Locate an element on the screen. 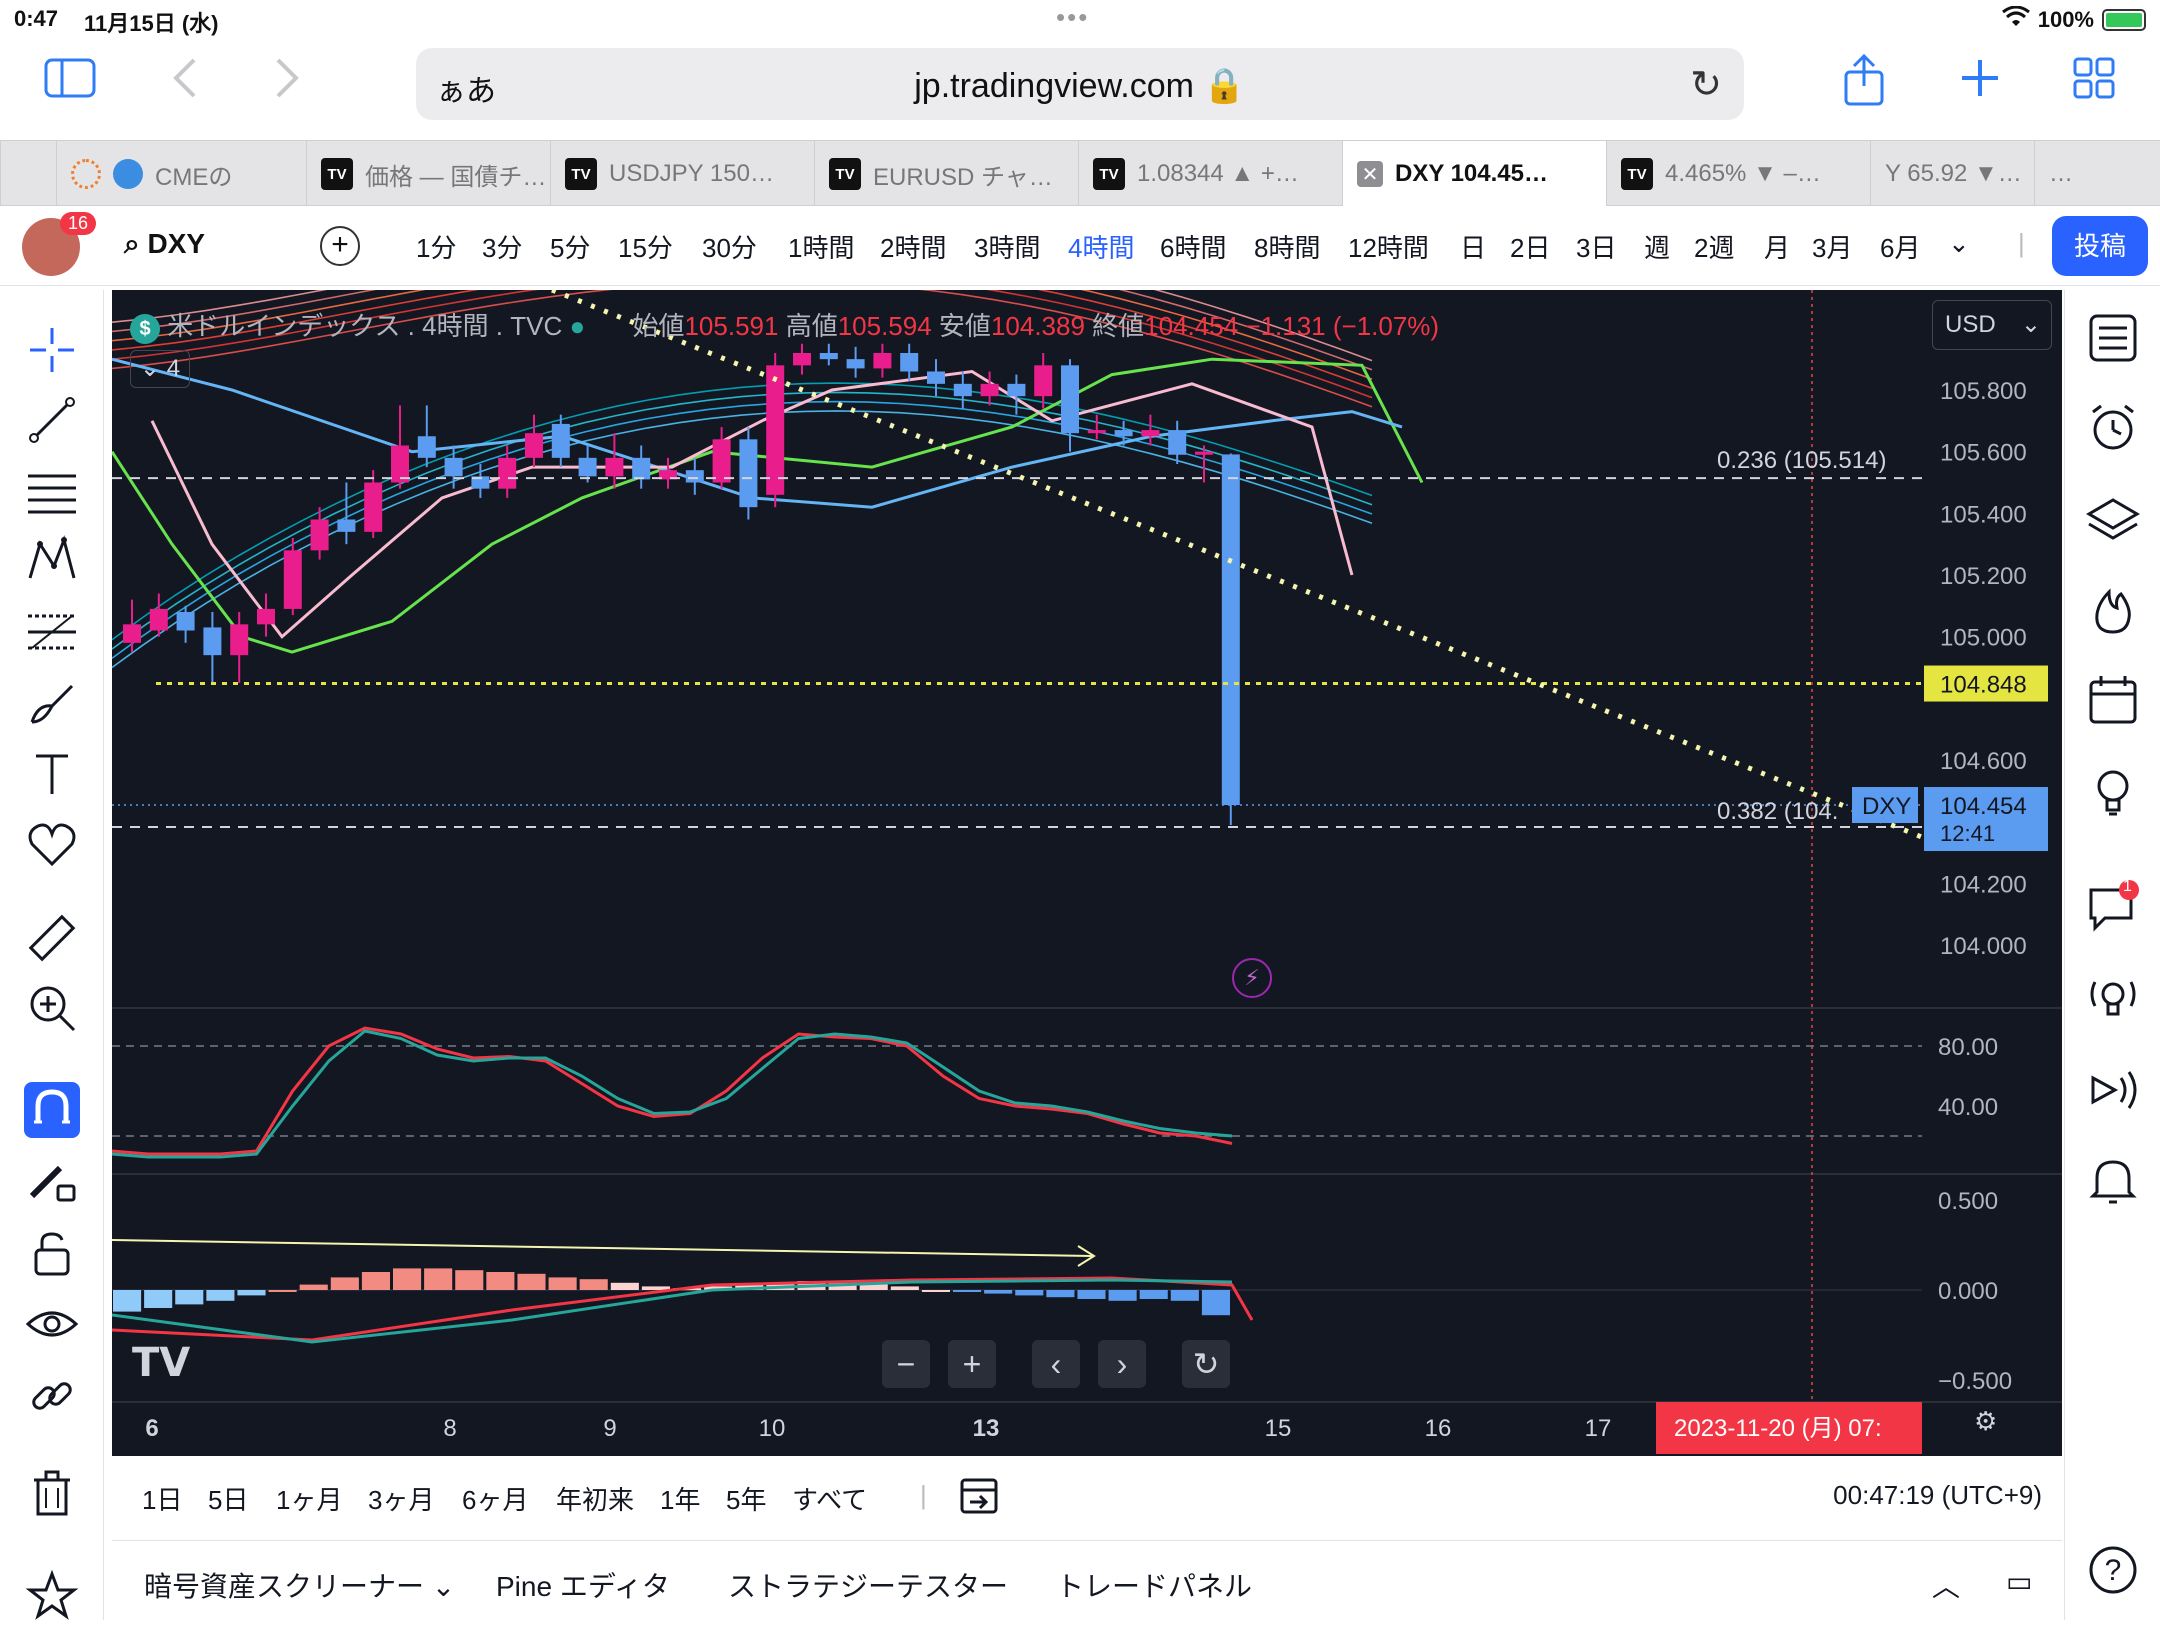  indicator-toggle-button: ⌄ 4 is located at coordinates (160, 369).